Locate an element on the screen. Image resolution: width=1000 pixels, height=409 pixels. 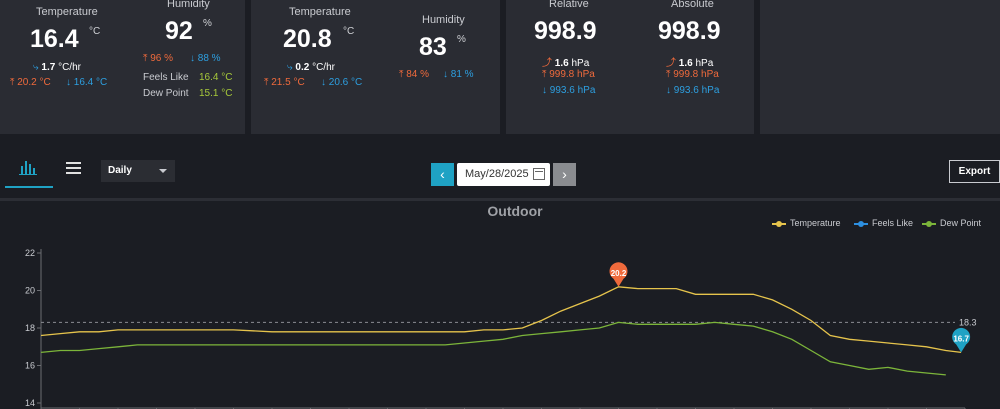
relative-rate: ⤴ 1.6 hPa is located at coordinates (565, 61).